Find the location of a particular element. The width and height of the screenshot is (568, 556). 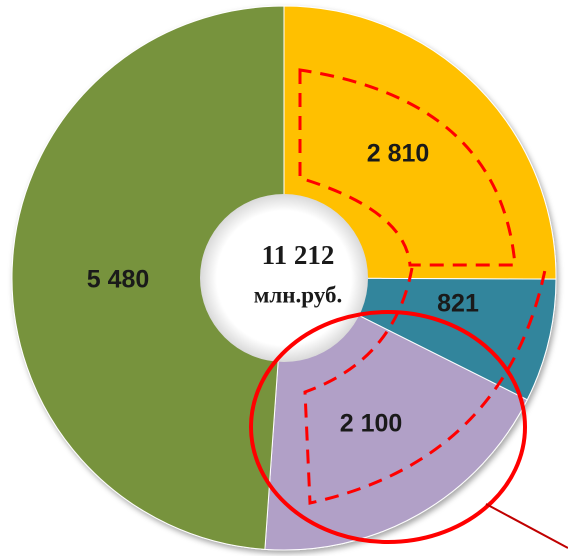

donut-center-hole is located at coordinates (284, 278).